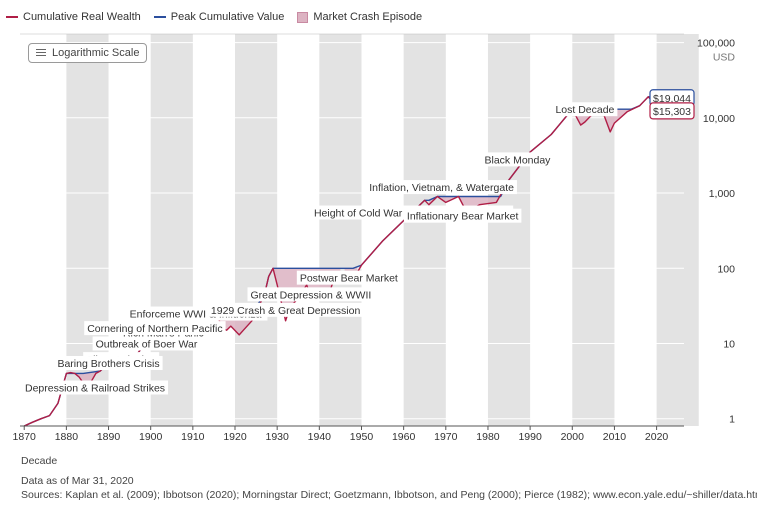 The height and width of the screenshot is (515, 757). I want to click on legend-label-peak: Peak Cumulative Value, so click(227, 17).